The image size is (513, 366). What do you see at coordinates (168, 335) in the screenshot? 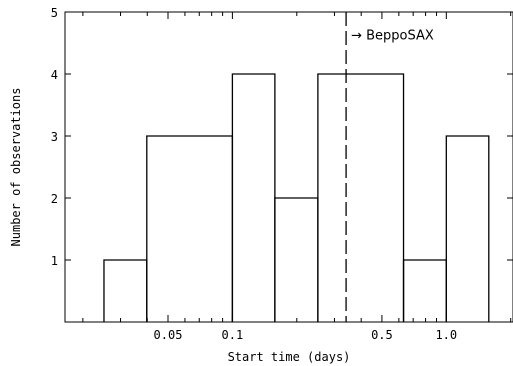
I see `x-tick-label: 0.05` at bounding box center [168, 335].